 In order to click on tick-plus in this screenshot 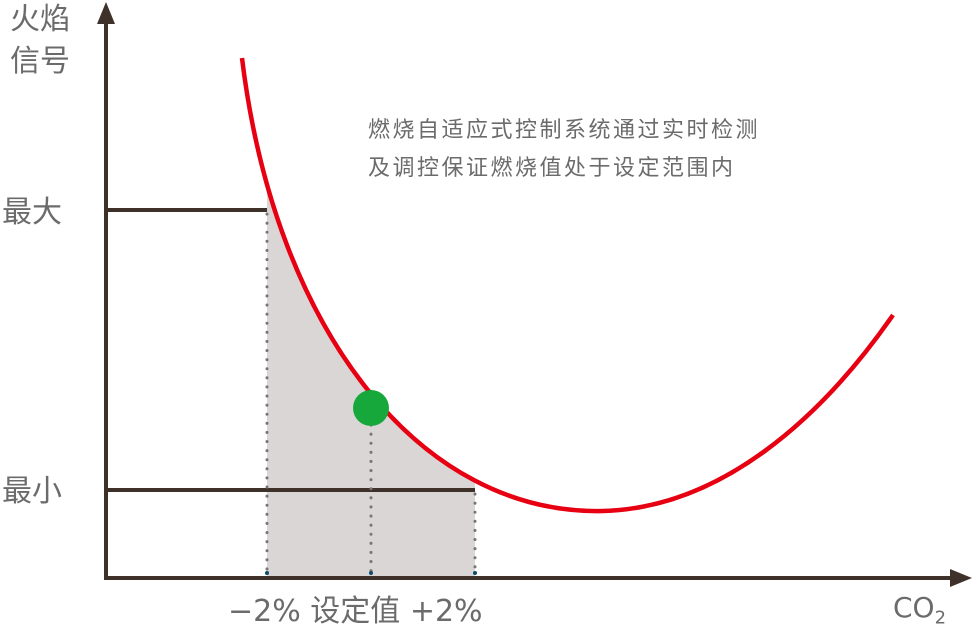, I will do `click(475, 573)`.